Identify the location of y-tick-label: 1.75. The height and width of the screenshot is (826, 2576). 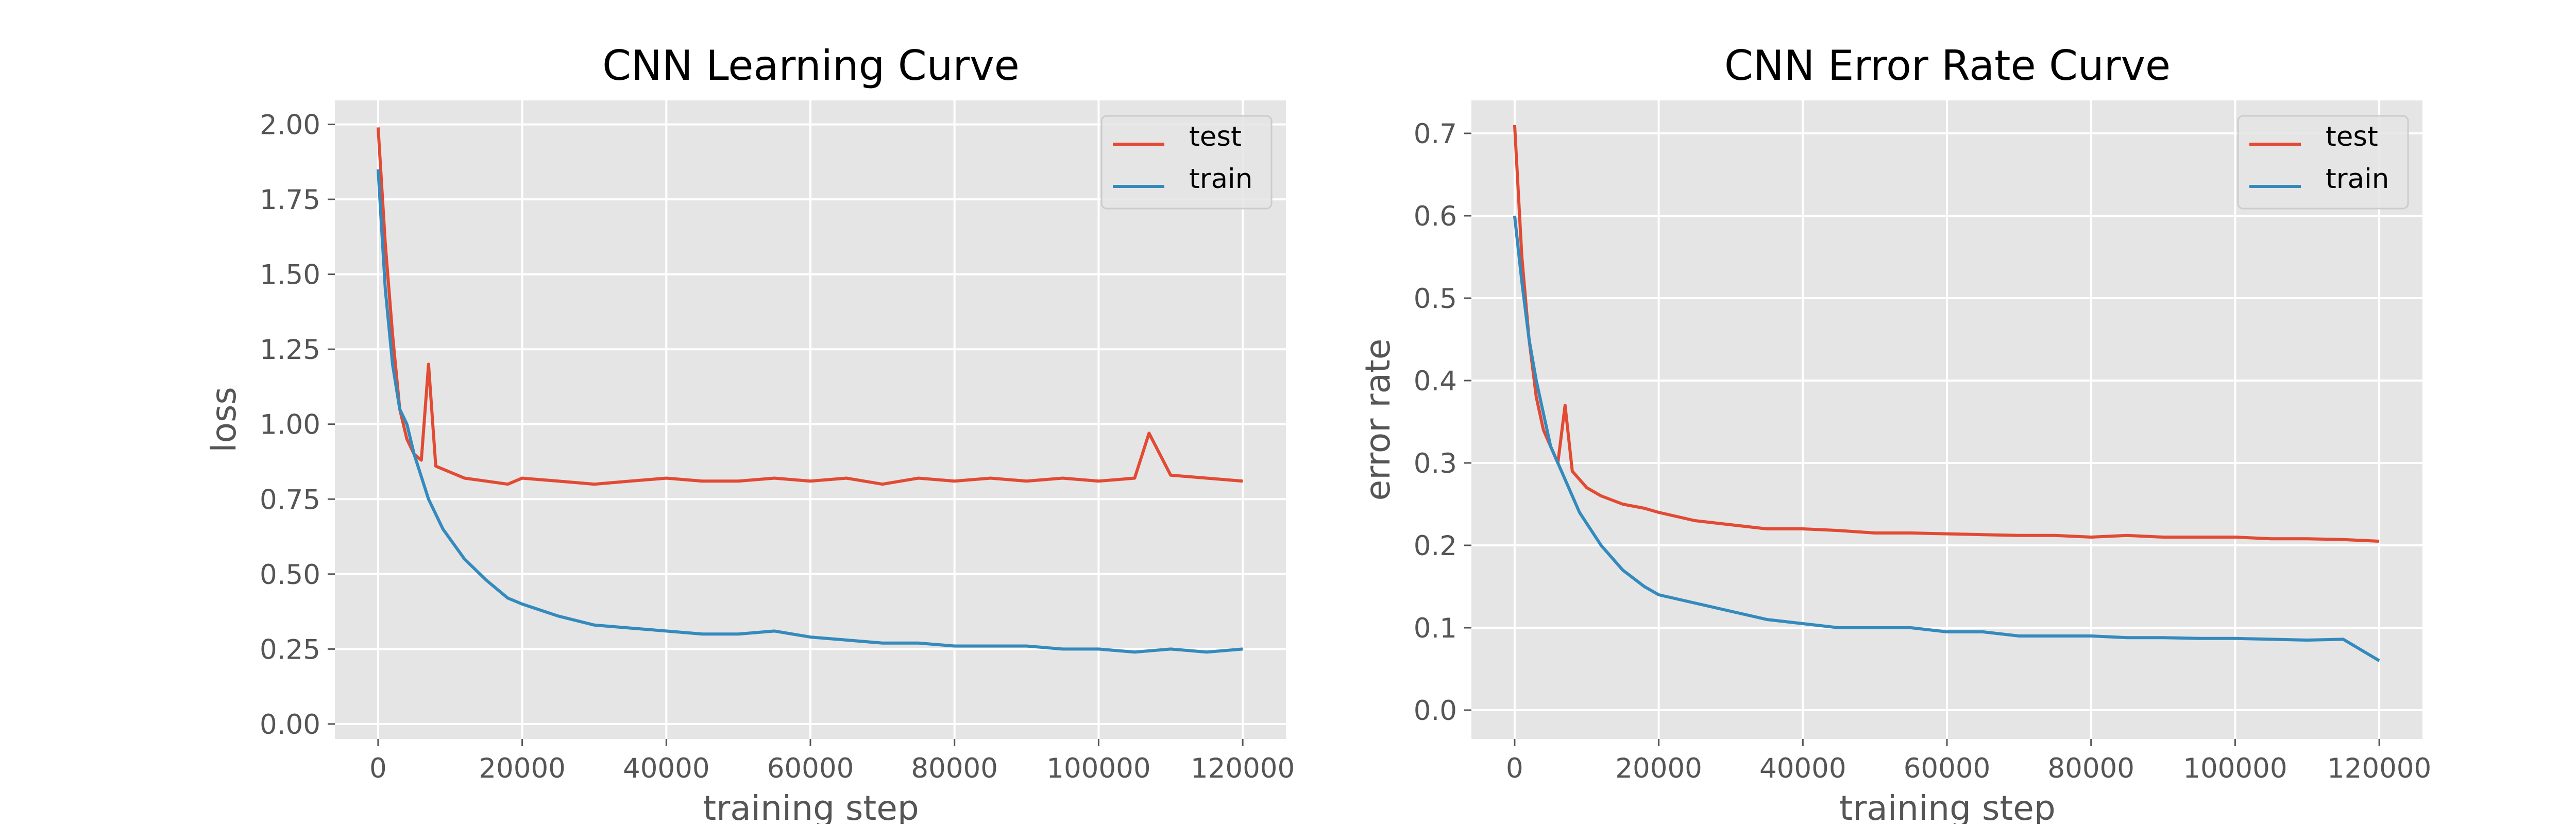
(290, 200).